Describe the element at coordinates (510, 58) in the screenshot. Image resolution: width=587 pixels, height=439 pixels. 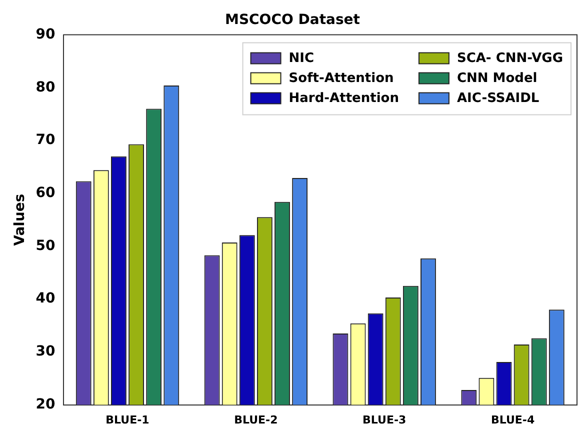
I see `legend-label: SCA- CNN-VGG` at that location.